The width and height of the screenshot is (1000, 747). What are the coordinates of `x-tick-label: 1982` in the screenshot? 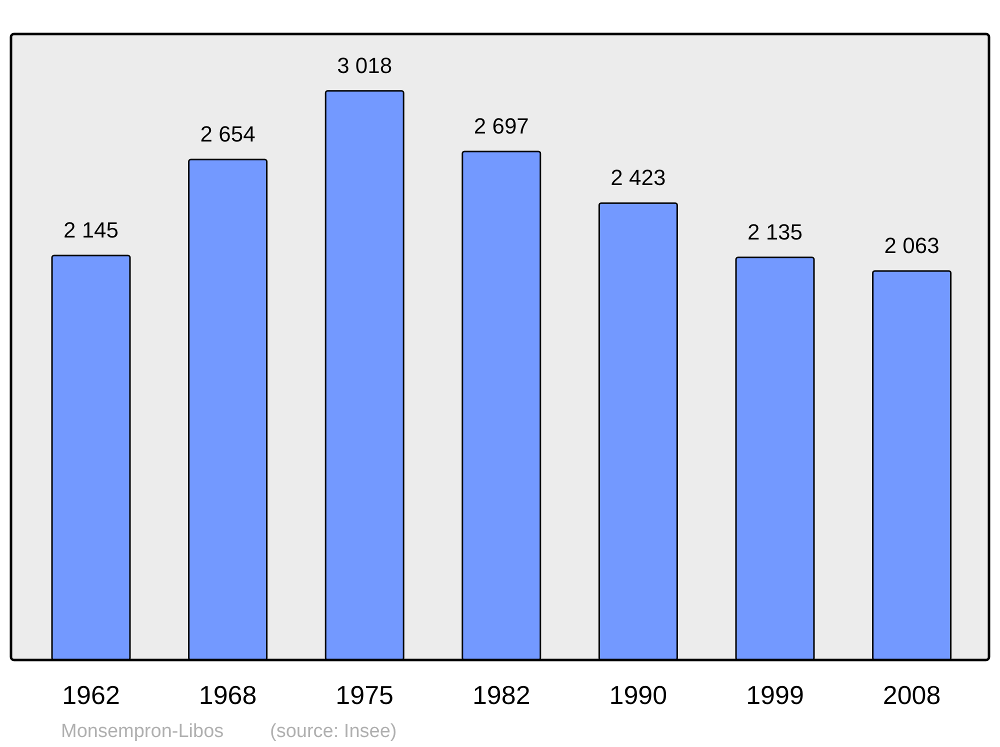 It's located at (501, 695).